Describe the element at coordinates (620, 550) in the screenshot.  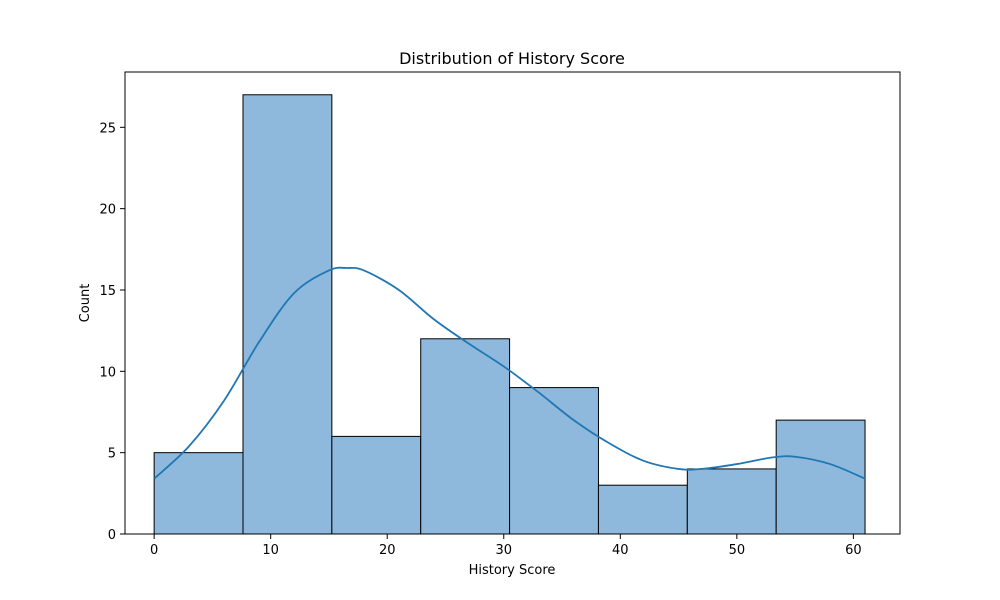
I see `x-tick-label: 40` at that location.